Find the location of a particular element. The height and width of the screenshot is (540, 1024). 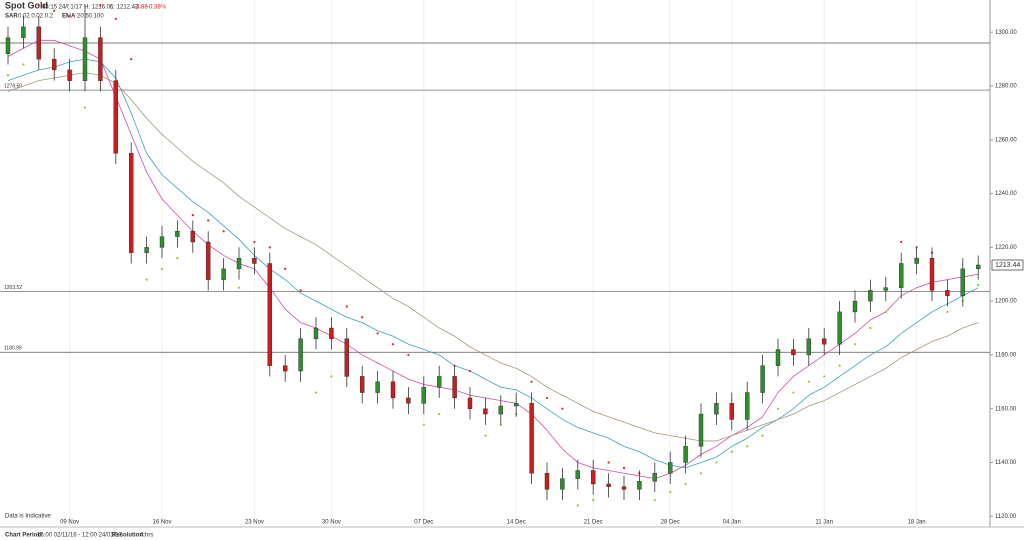

price-label: 1213.44 is located at coordinates (1007, 265).